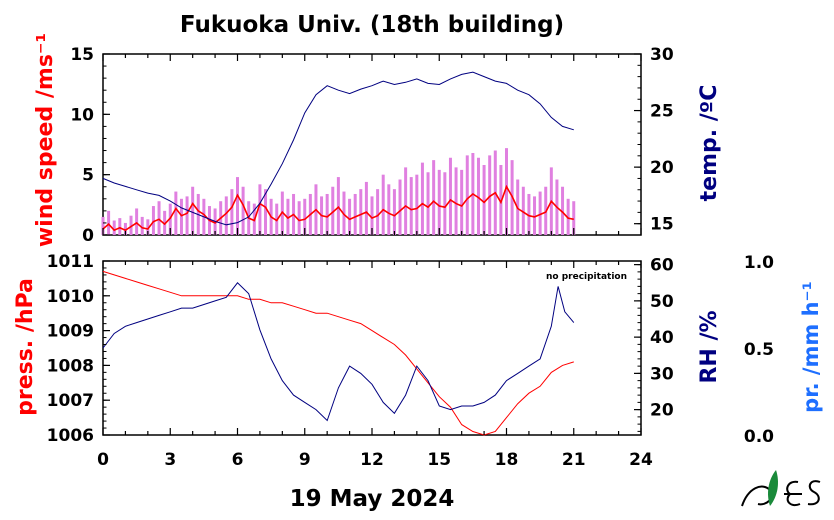 This screenshot has width=834, height=520. I want to click on wind-gust-series, so click(338, 191).